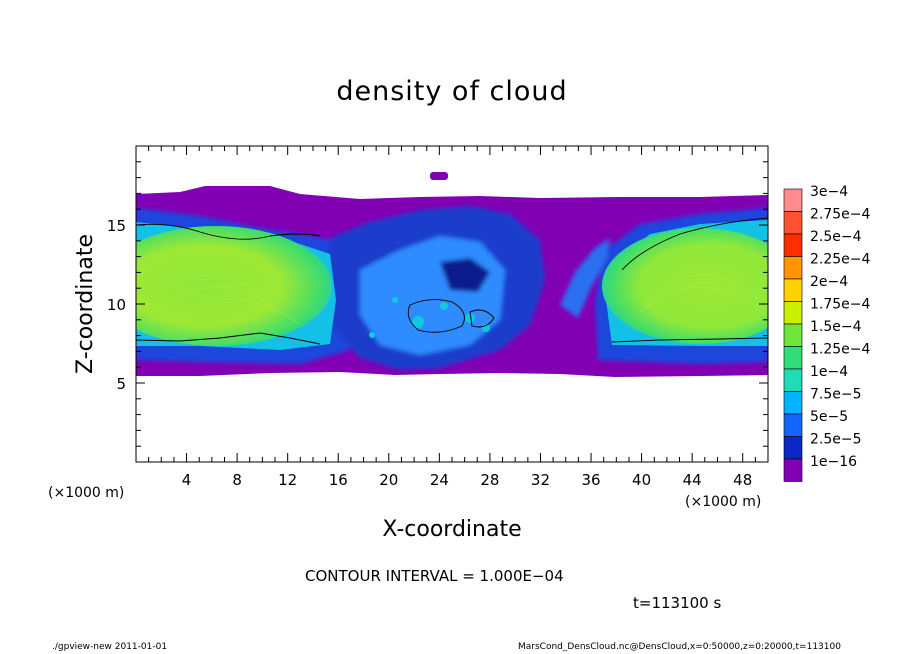  I want to click on footer-left: ./gpview-new 2011-01-01, so click(110, 647).